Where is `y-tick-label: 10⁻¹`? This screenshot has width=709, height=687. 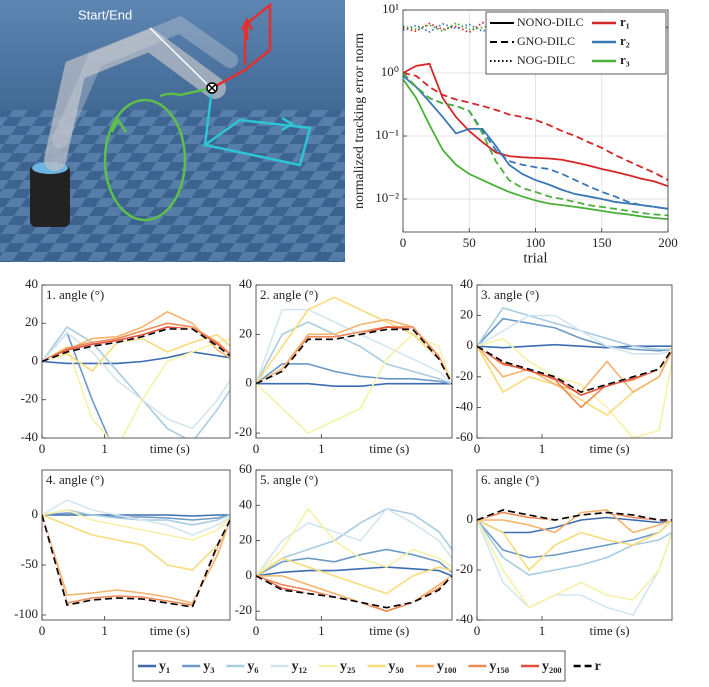 y-tick-label: 10⁻¹ is located at coordinates (387, 134).